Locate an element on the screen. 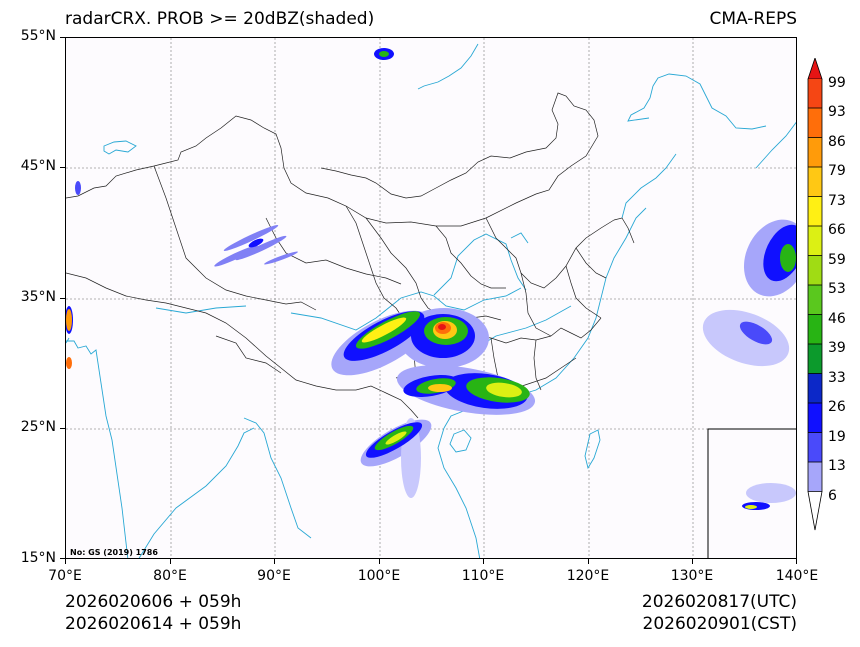 The width and height of the screenshot is (860, 647). colorbar-label: 39 is located at coordinates (837, 348).